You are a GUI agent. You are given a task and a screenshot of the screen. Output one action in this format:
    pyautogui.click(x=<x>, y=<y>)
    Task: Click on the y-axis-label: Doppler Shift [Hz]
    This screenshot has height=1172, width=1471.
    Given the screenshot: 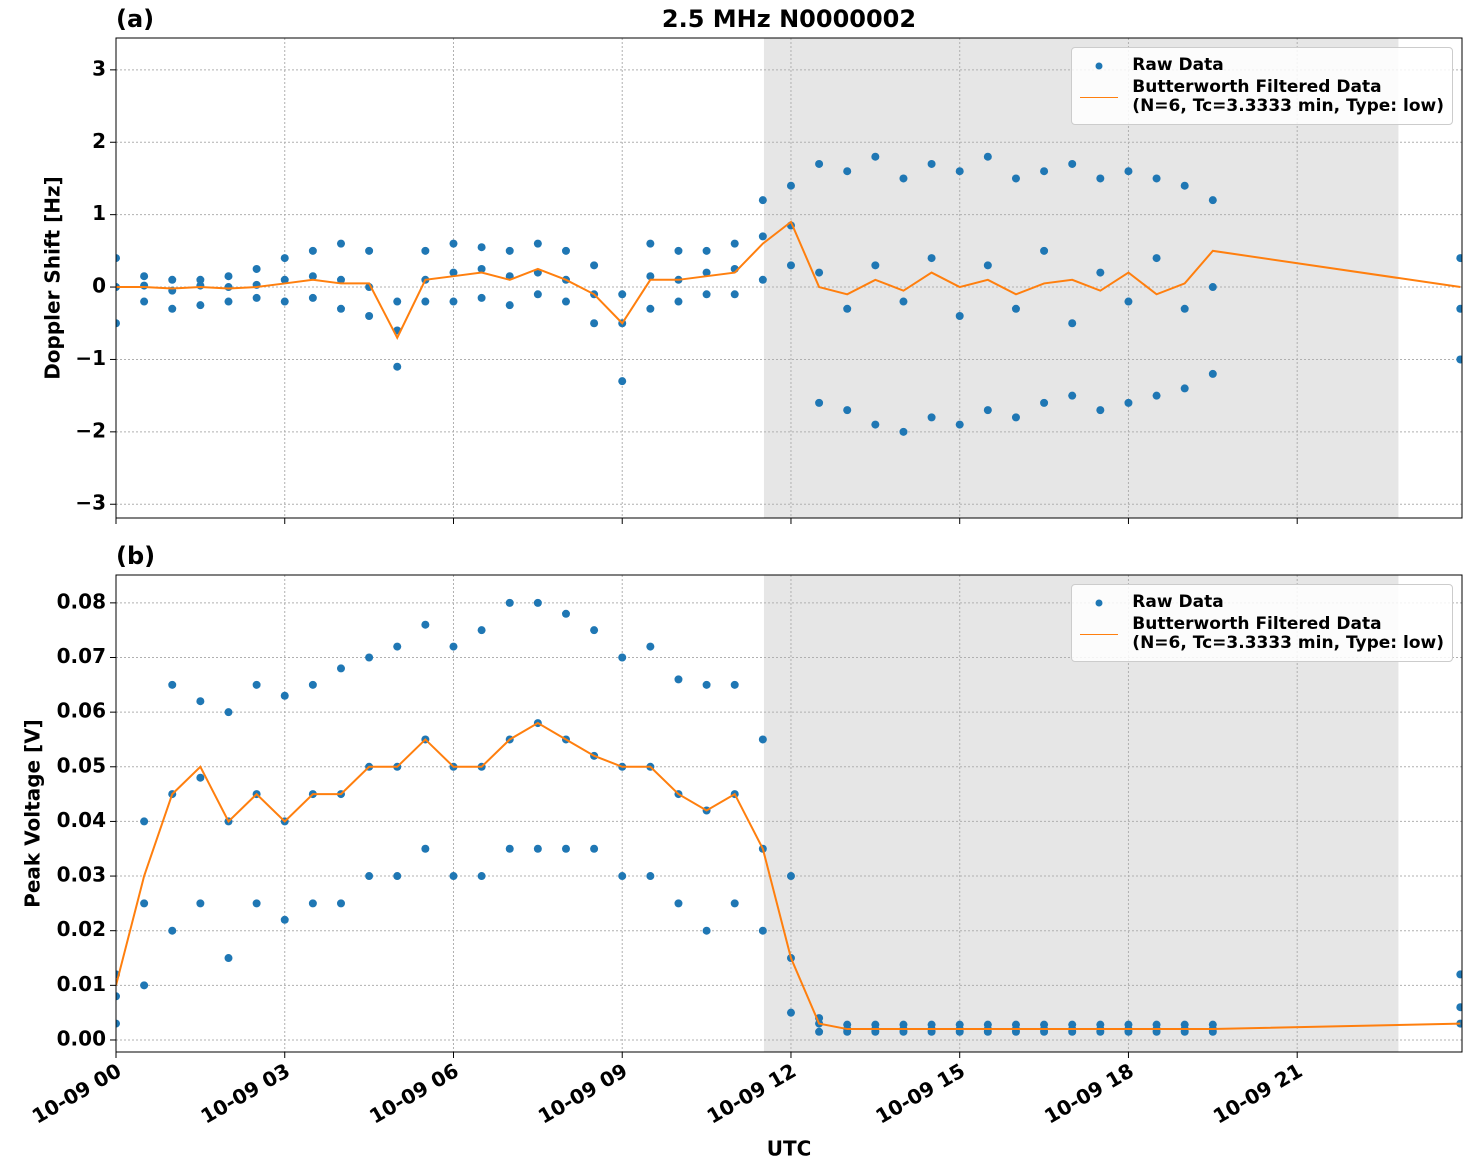 What is the action you would take?
    pyautogui.click(x=53, y=278)
    